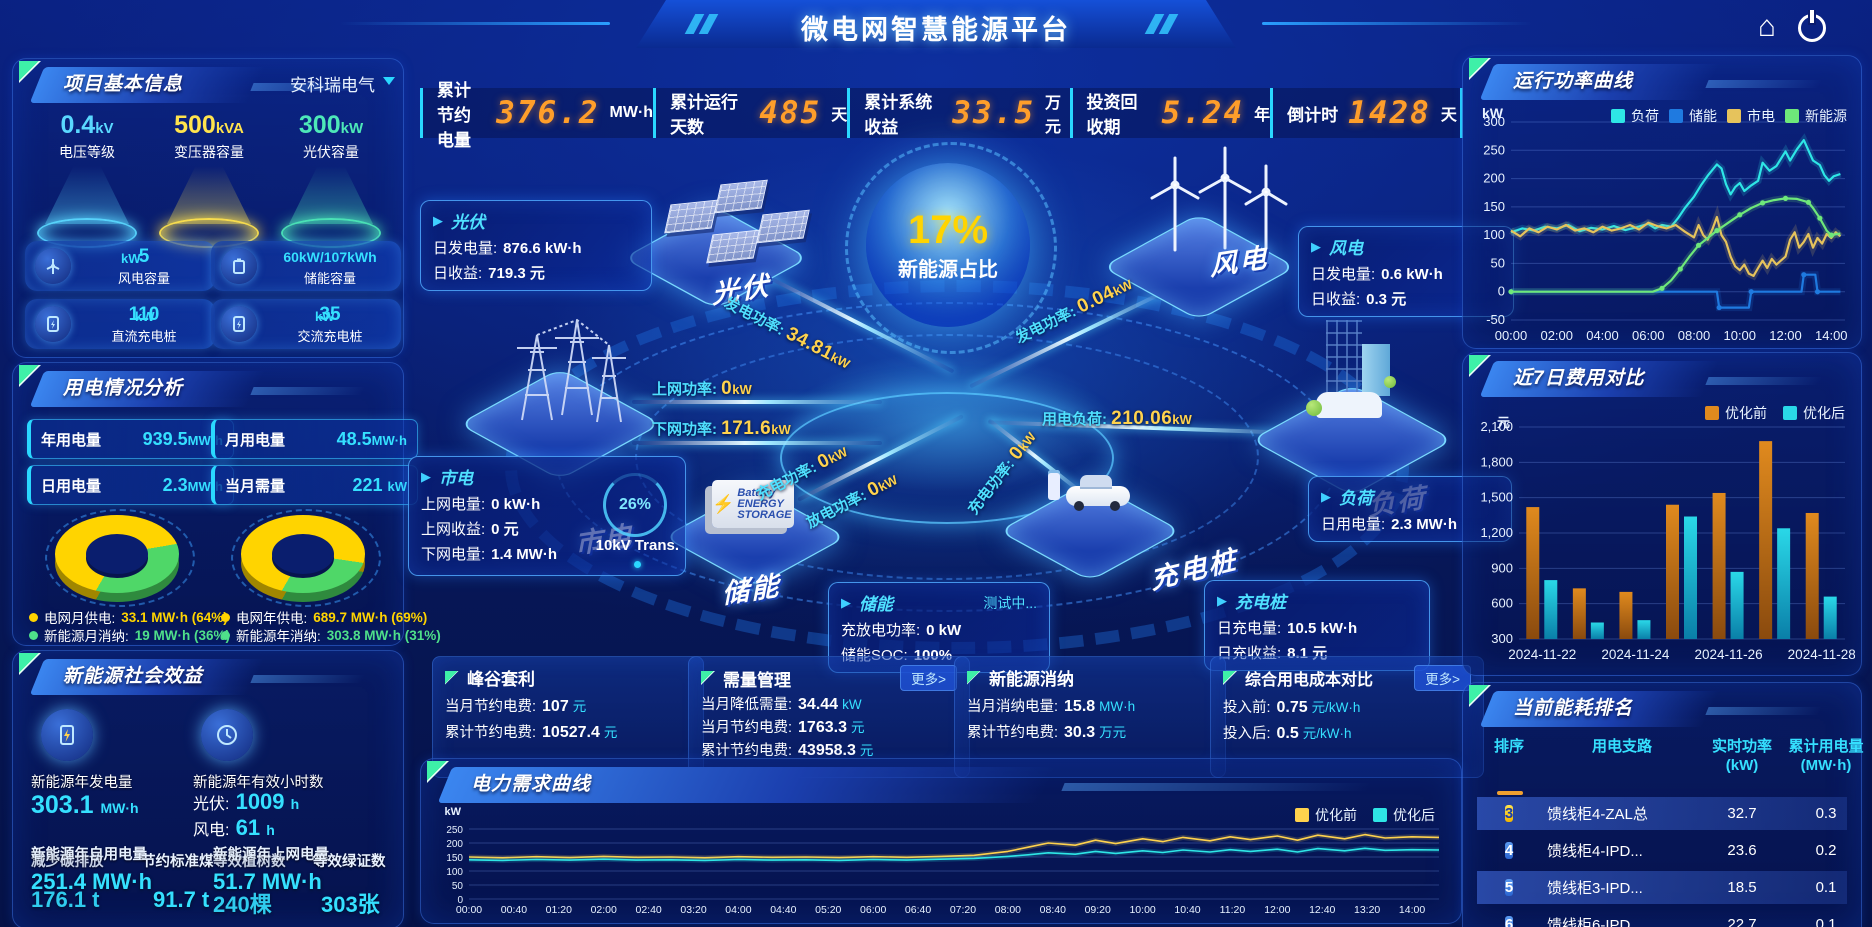 This screenshot has height=927, width=1872. I want to click on header-banner, so click(936, 24).